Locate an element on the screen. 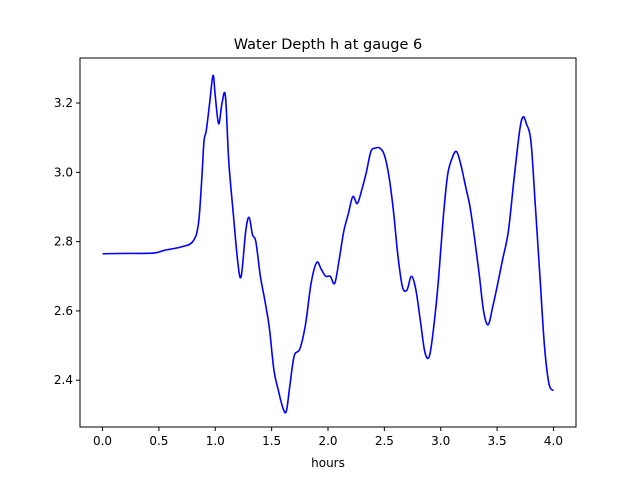  y-tick-label: 3.2 is located at coordinates (63, 103).